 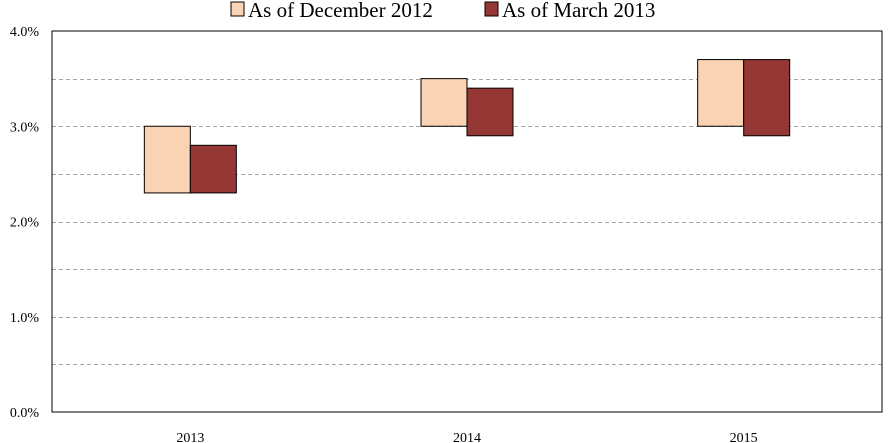 What do you see at coordinates (213, 169) in the screenshot?
I see `bar-march-2013-2013` at bounding box center [213, 169].